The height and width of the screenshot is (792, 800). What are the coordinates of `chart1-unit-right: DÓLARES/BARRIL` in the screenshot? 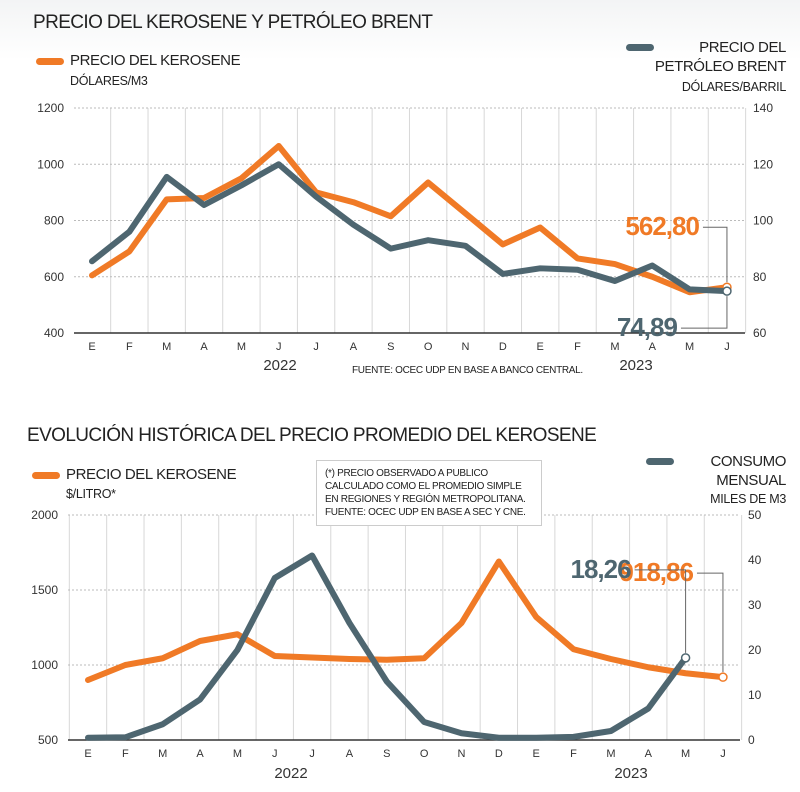 It's located at (733, 87).